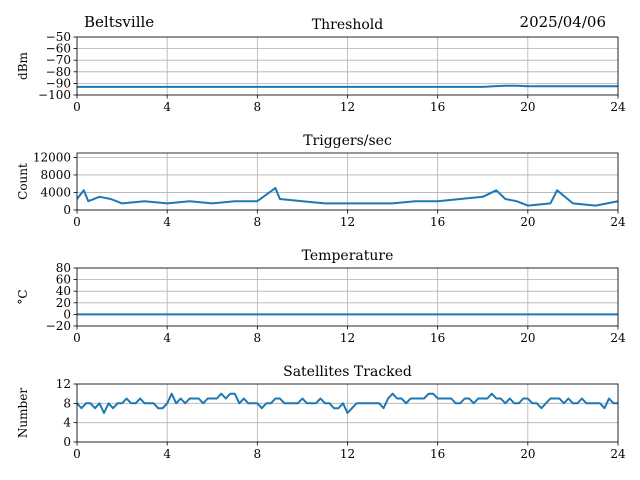 This screenshot has width=640, height=480. Describe the element at coordinates (67, 210) in the screenshot. I see `triggers-ytick-label: 0` at that location.